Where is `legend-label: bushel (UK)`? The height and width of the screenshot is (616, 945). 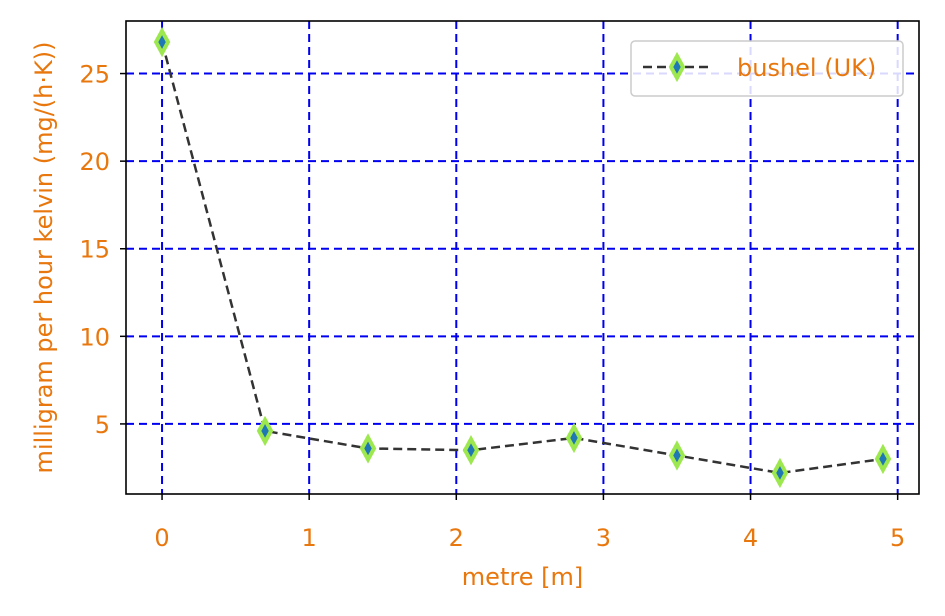
legend-label: bushel (UK) is located at coordinates (806, 68).